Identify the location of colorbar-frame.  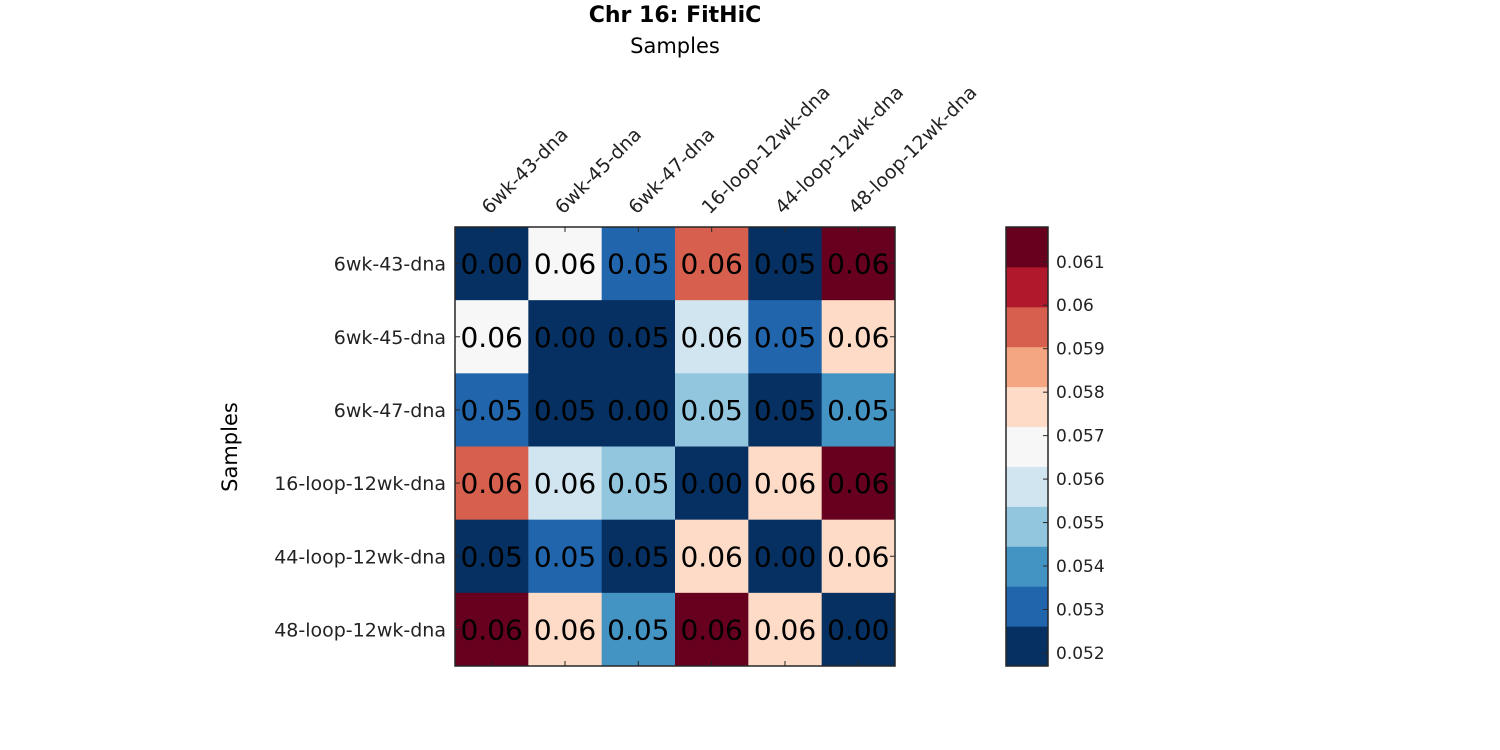
(1027, 446).